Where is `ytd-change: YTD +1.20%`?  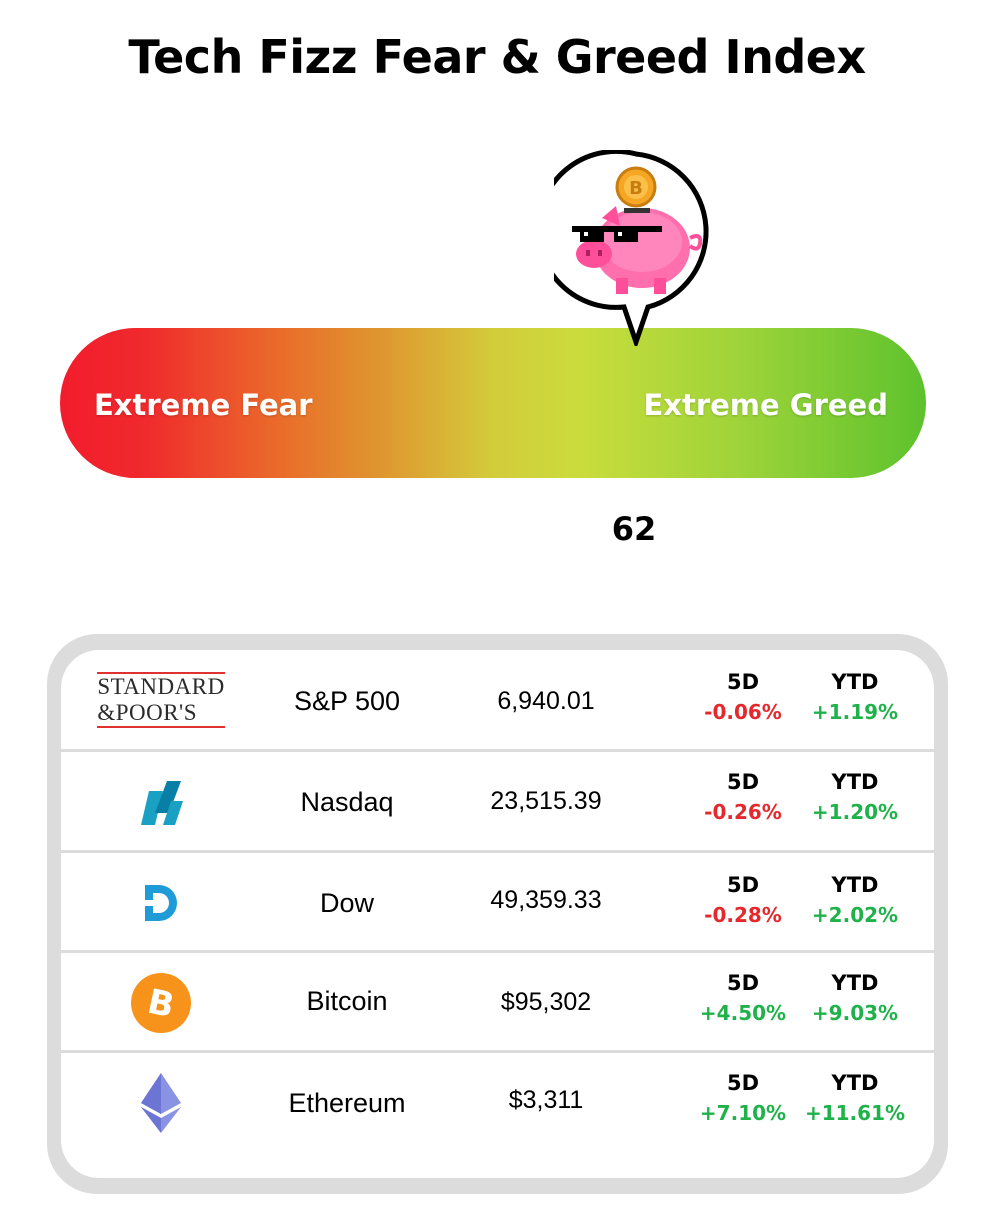 ytd-change: YTD +1.20% is located at coordinates (855, 797).